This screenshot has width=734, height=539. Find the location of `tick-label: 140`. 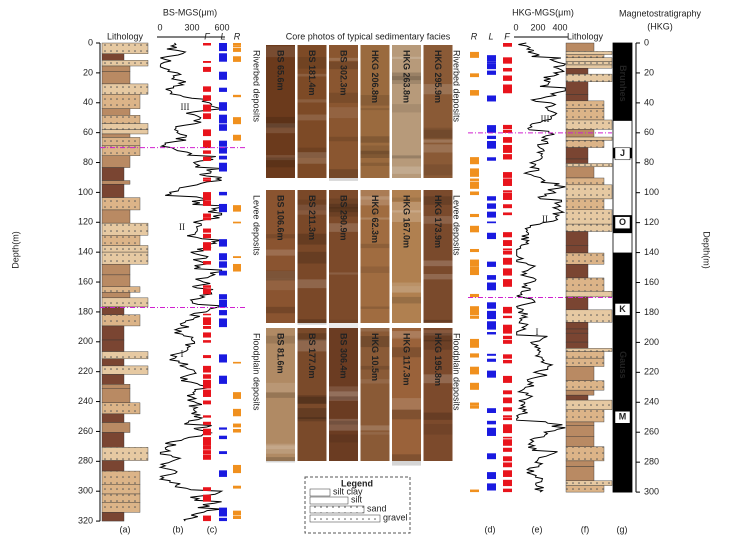

tick-label: 140 is located at coordinates (651, 252).